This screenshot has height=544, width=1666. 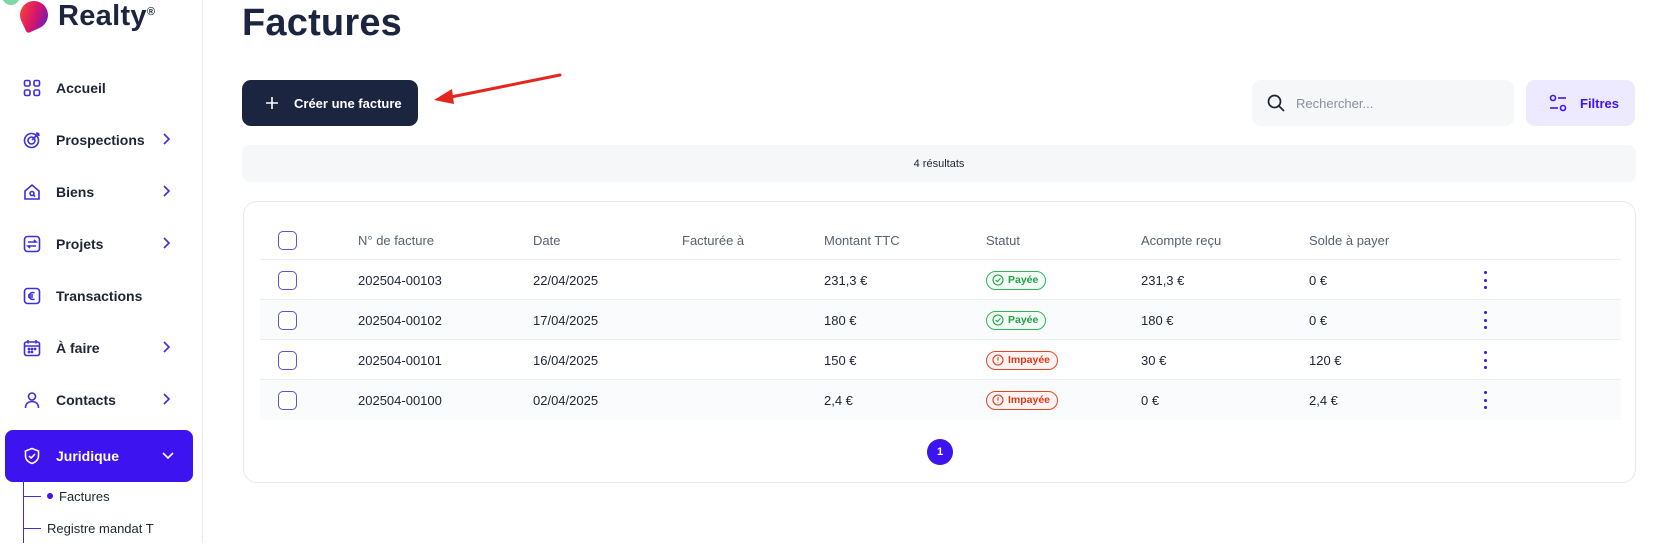 I want to click on sidebar-subnav-juridique: Factures Registre mandat T, so click(x=101, y=512).